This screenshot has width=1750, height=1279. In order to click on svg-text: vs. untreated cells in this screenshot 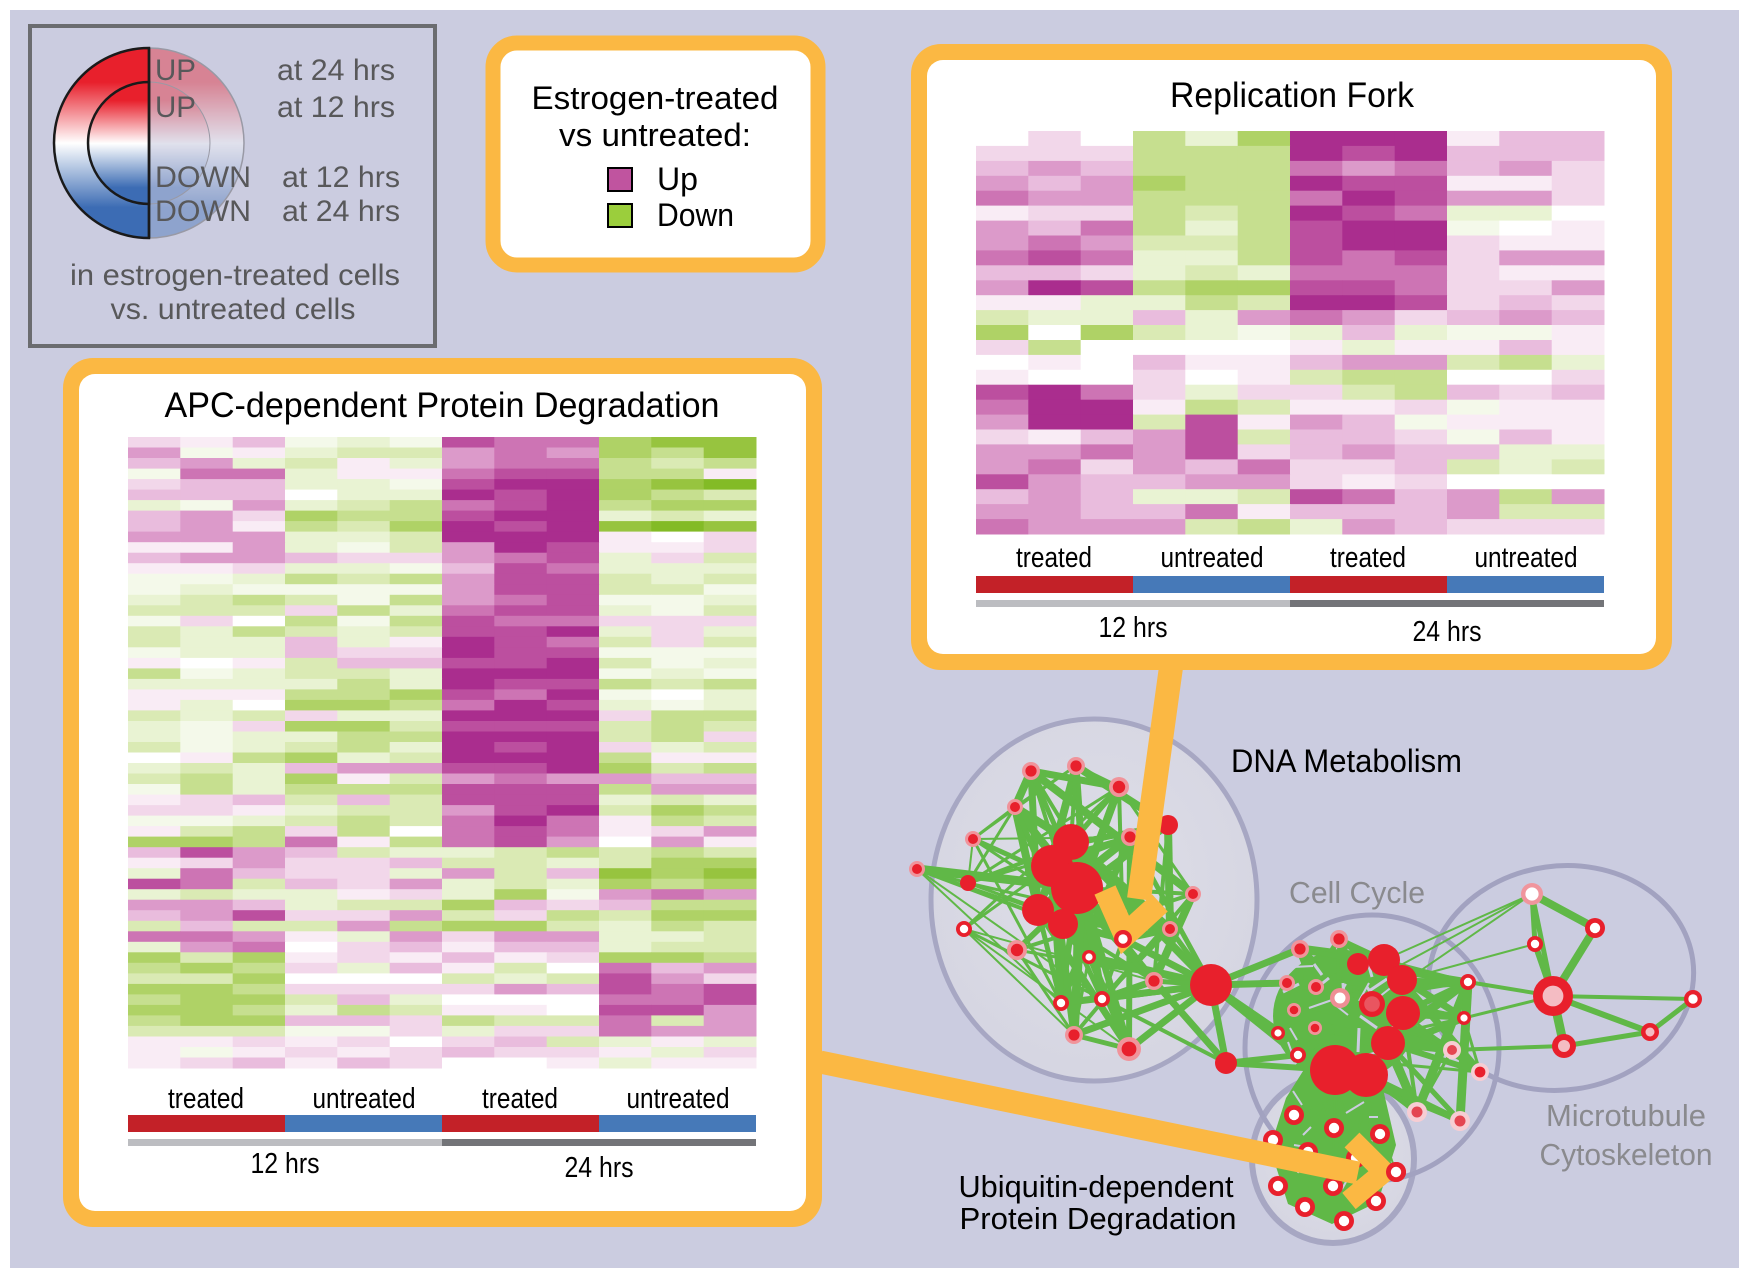, I will do `click(233, 309)`.